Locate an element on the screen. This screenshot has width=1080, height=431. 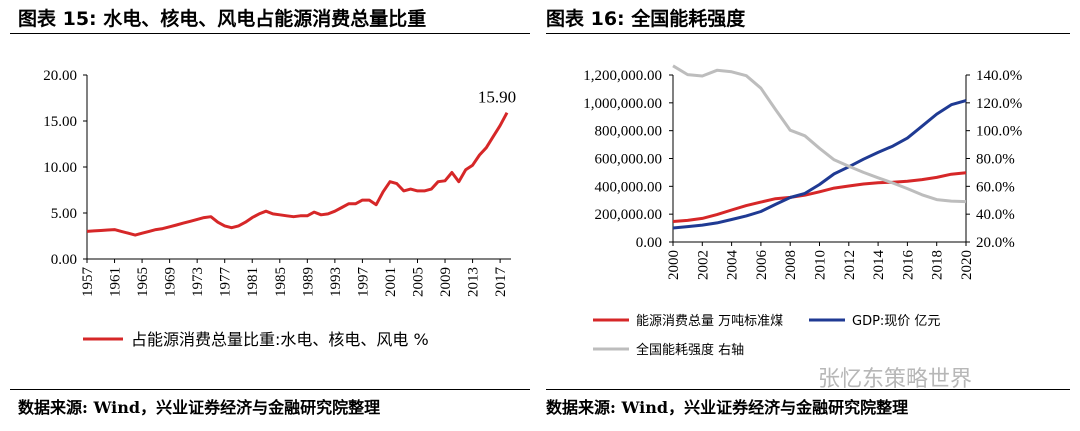
left-x-tick-label: 2001 is located at coordinates (391, 282).